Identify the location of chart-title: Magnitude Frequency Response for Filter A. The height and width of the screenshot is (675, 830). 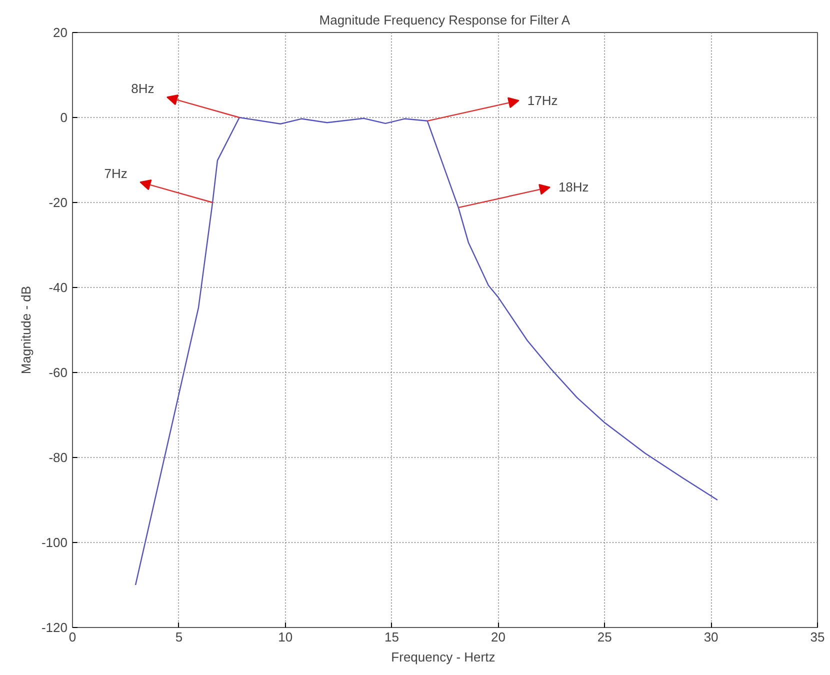
(444, 20).